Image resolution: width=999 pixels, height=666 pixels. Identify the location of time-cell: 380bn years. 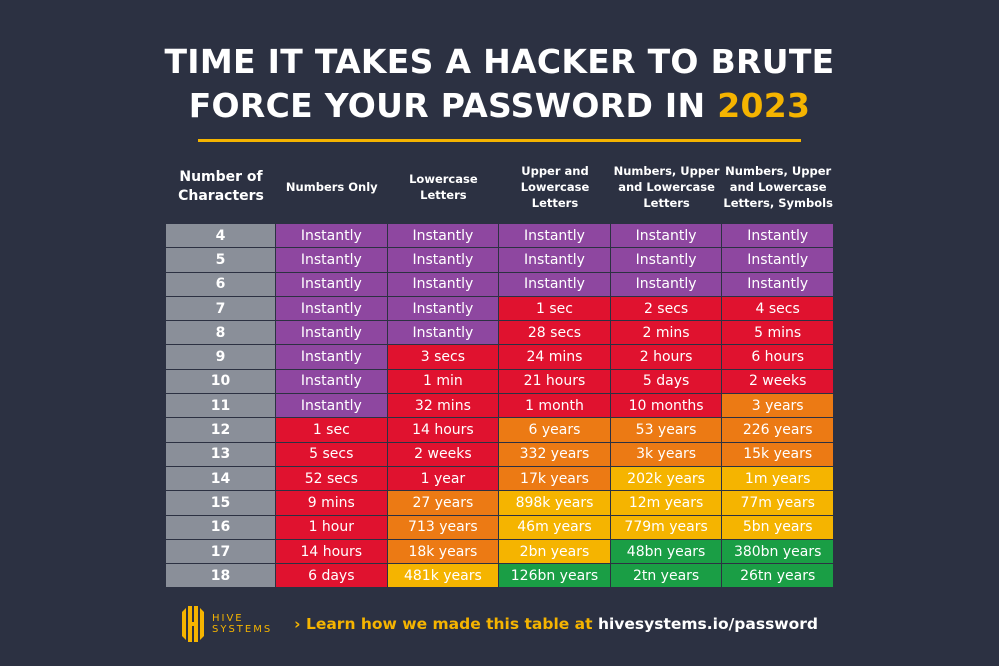
(778, 552).